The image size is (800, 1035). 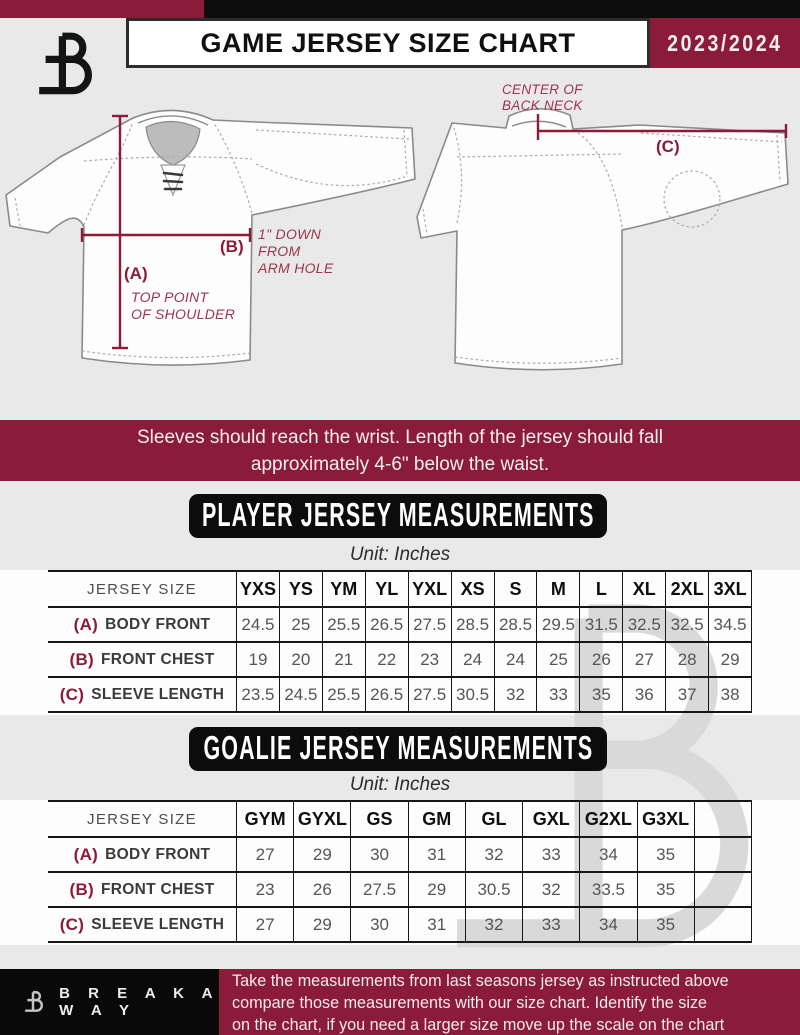 I want to click on table-row: (B) FRONT CHEST 23 26 27.5 29 30.5 32 33.5 35, so click(x=400, y=890).